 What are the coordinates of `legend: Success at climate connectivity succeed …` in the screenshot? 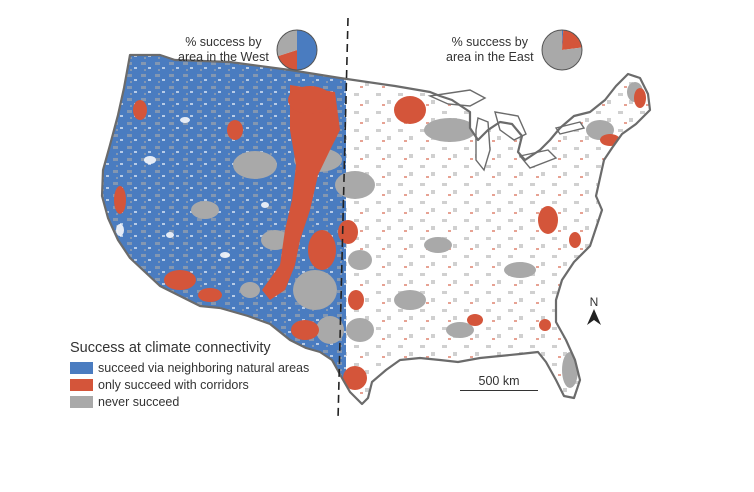 It's located at (189, 375).